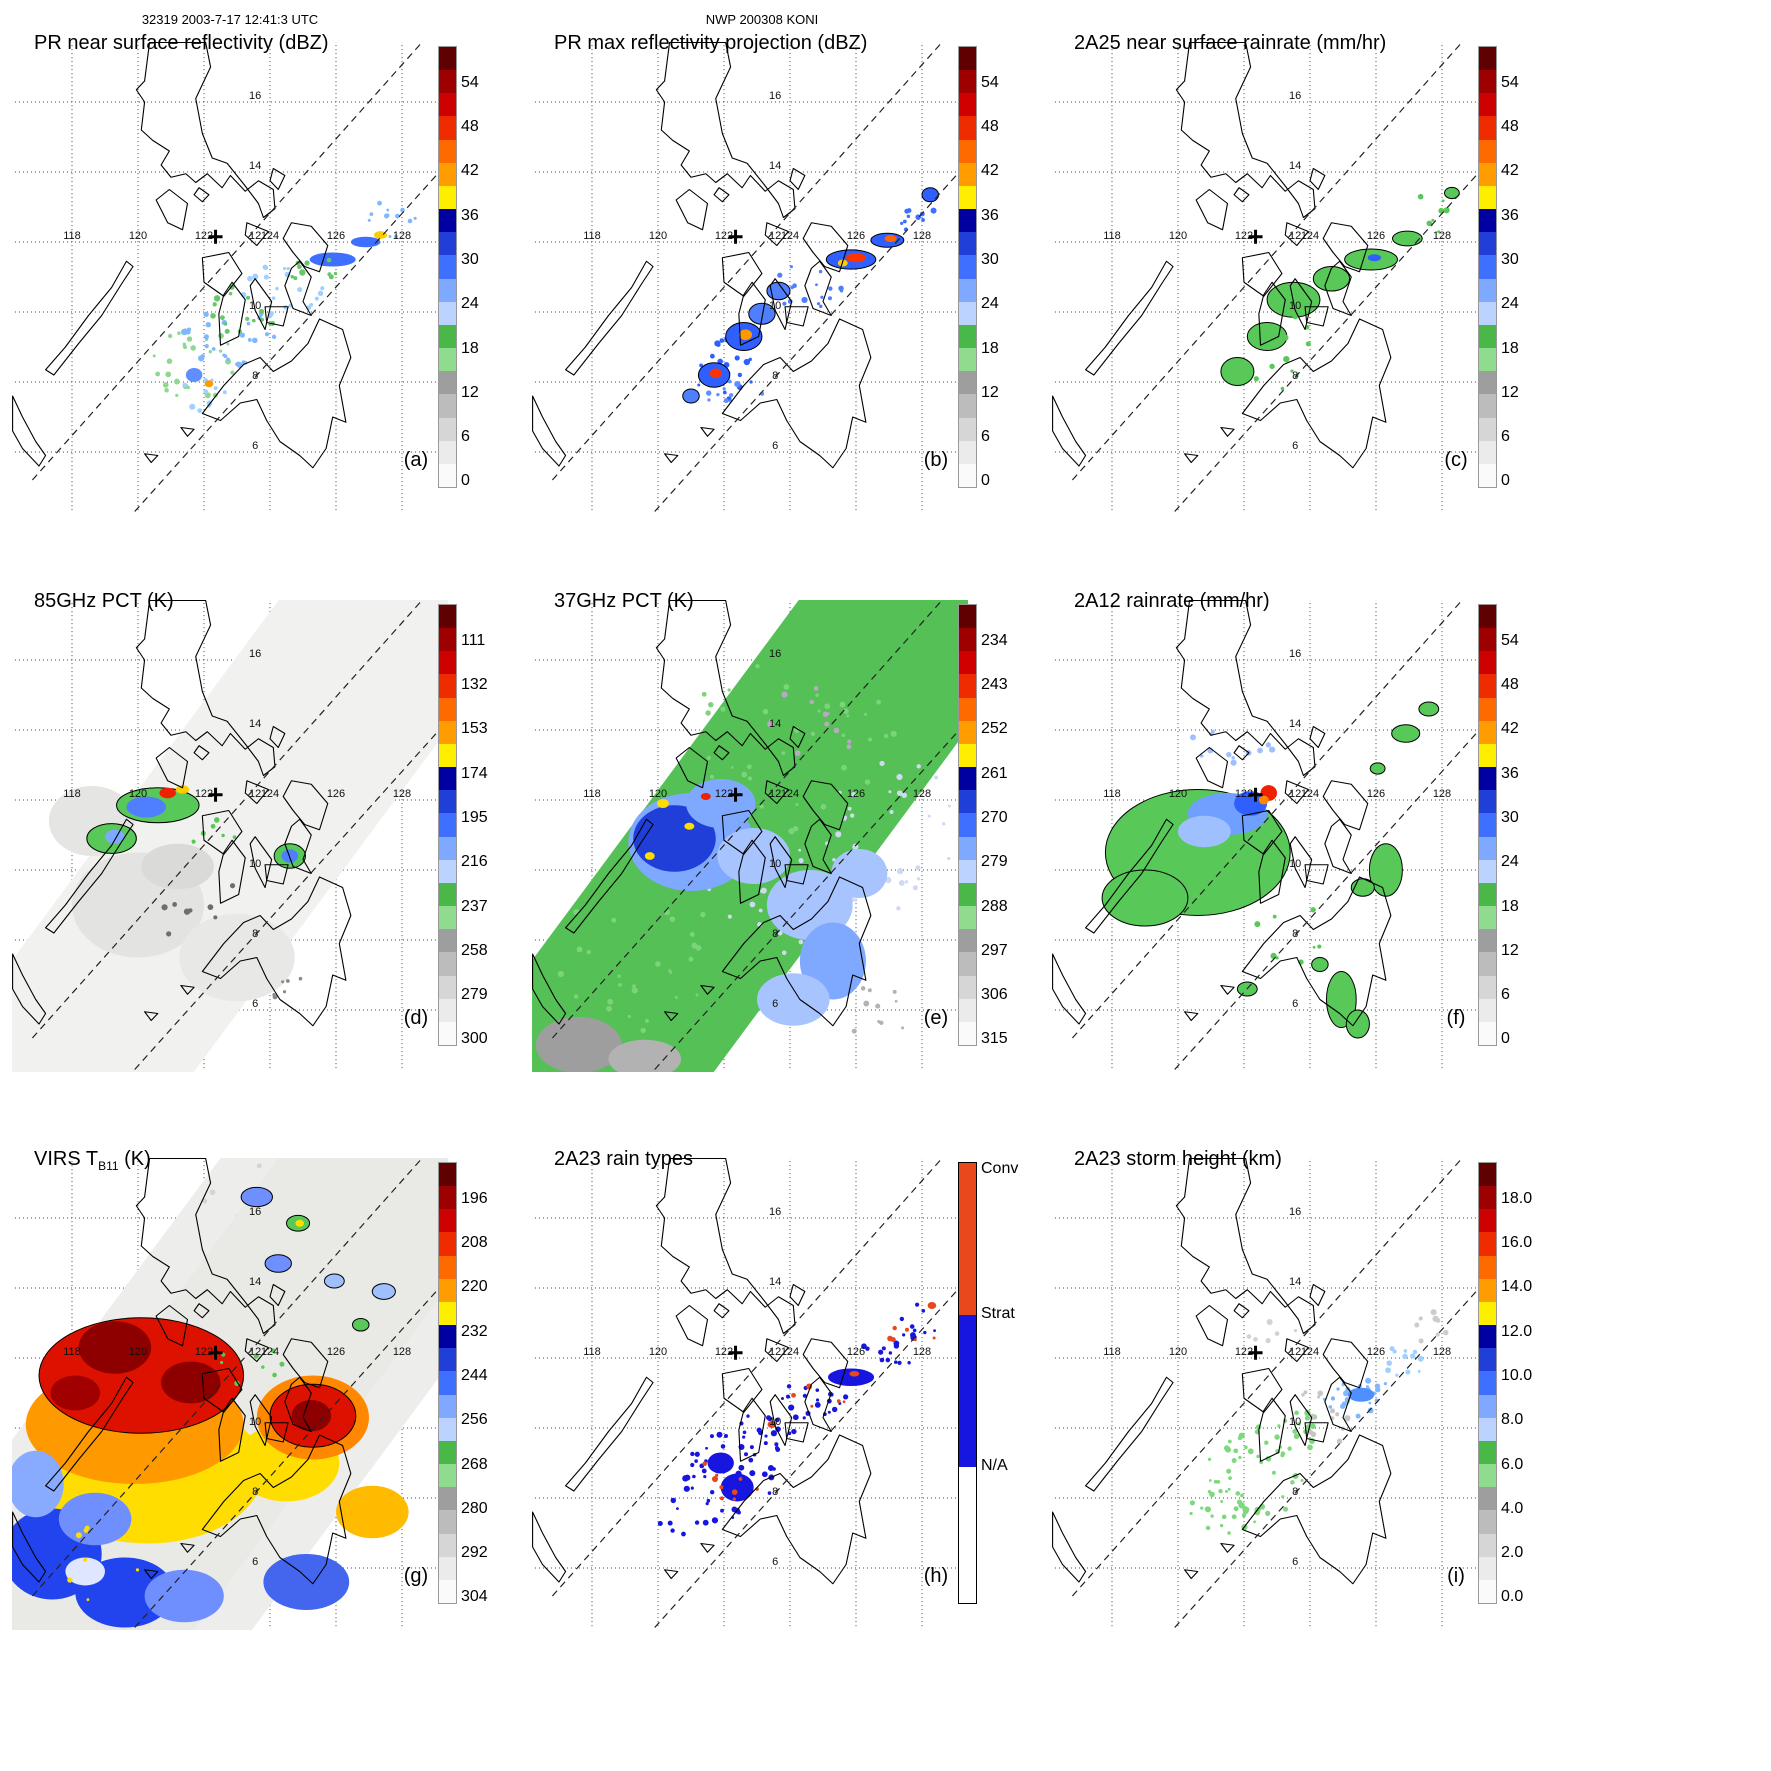 The image size is (1771, 1771). I want to click on colorbar-tick: 300, so click(474, 1039).